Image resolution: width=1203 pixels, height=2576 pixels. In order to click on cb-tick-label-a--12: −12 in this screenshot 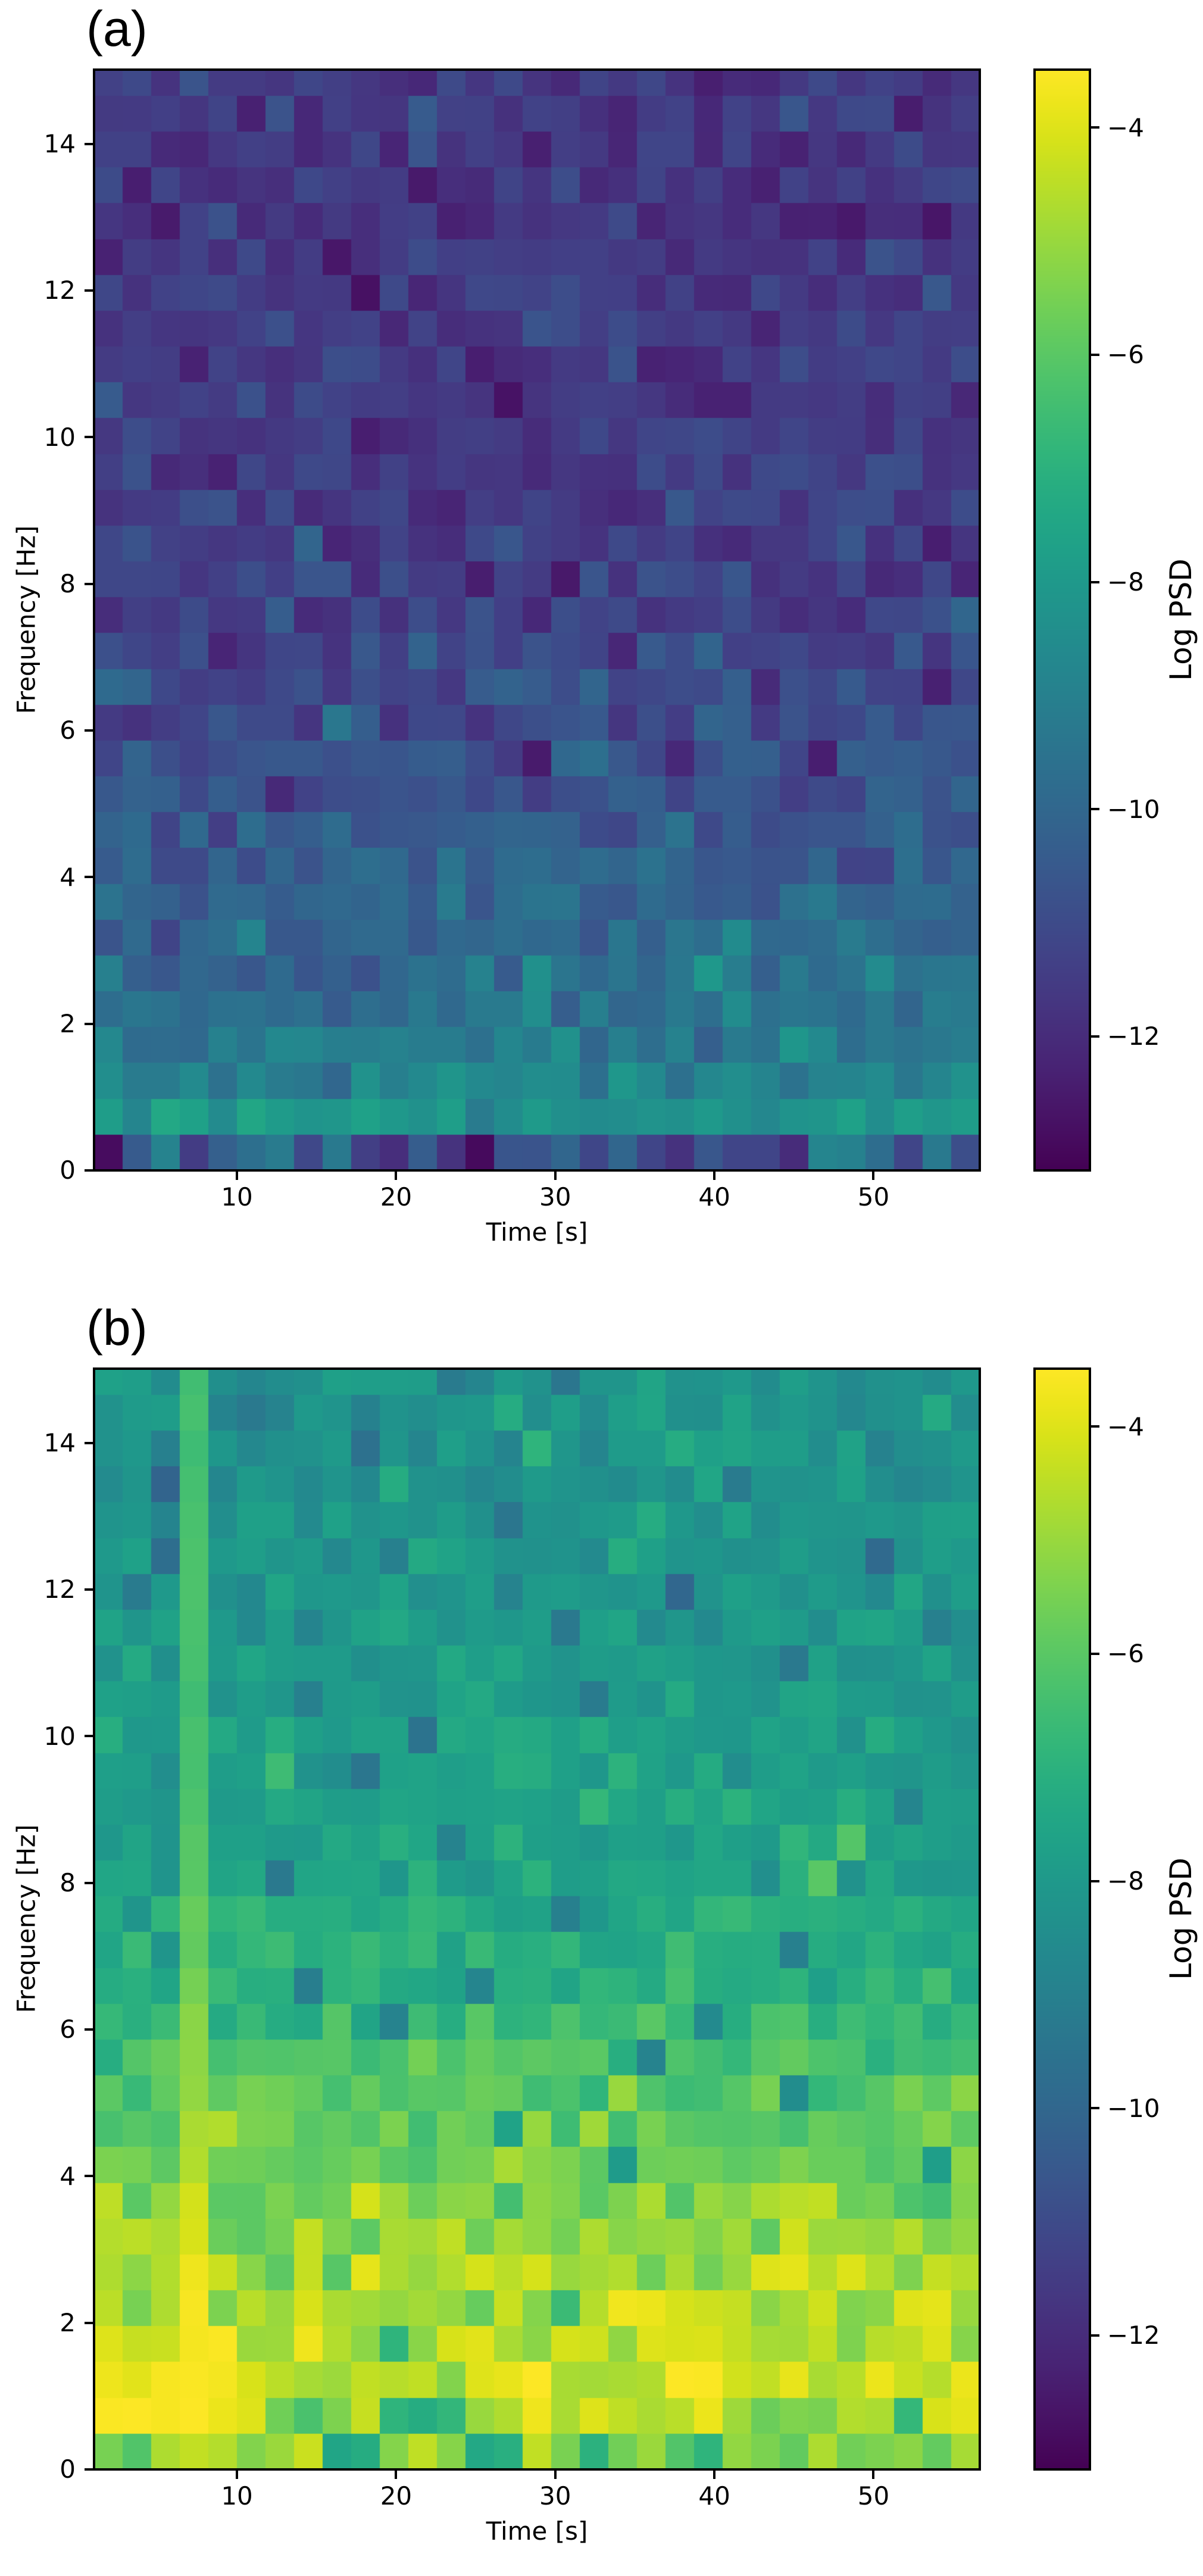, I will do `click(1133, 1036)`.